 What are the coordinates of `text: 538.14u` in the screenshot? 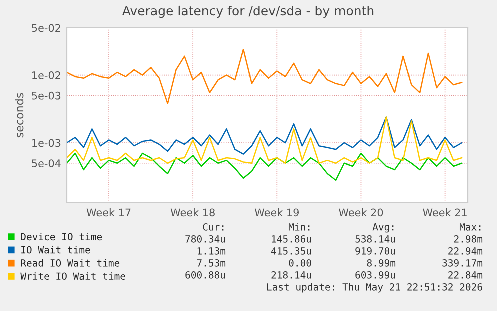 It's located at (376, 239).